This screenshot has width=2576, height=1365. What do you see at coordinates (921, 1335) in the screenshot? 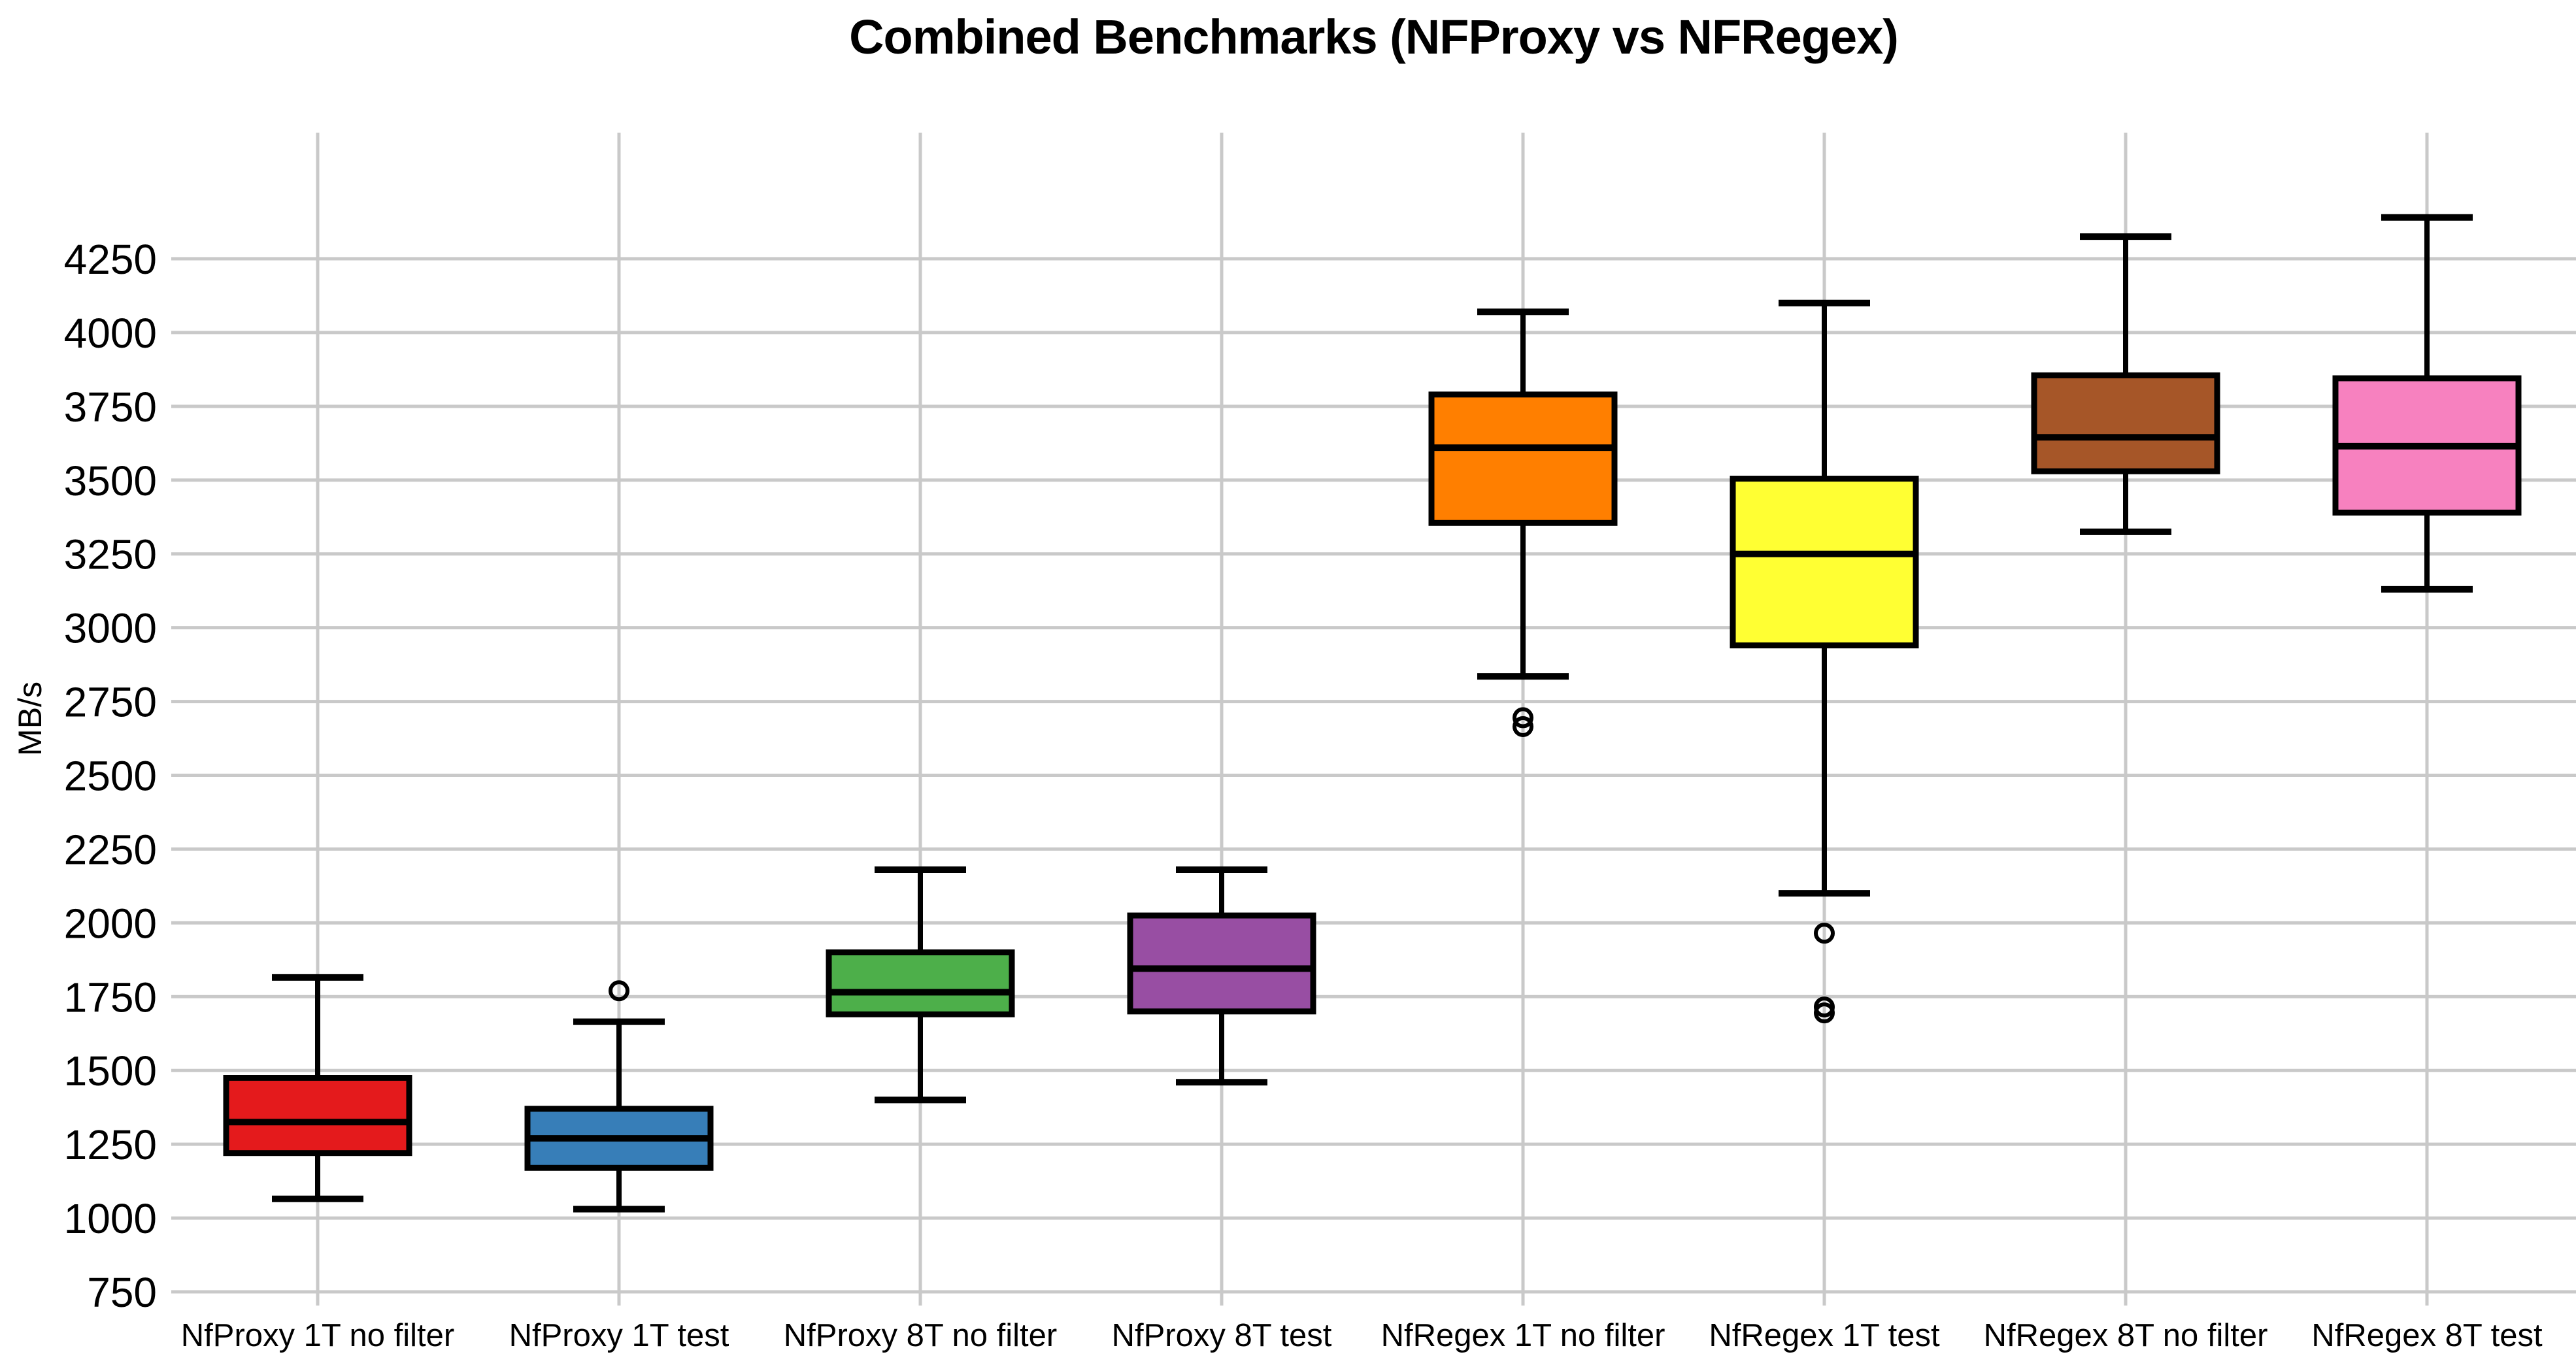
I see `x-tick-label-nfproxy-8t-no-filter: NfProxy 8T no filter` at bounding box center [921, 1335].